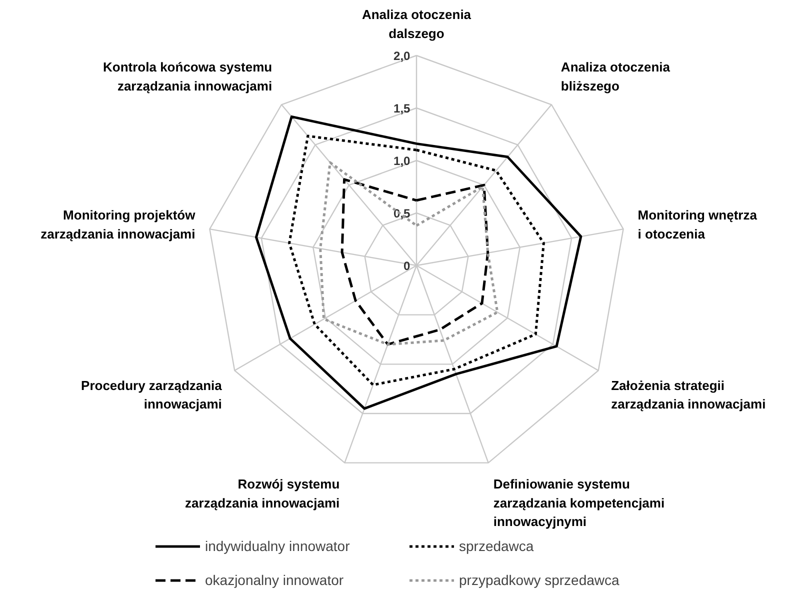 The image size is (804, 608). I want to click on legend-label: przypadkowy sprzedawca, so click(539, 580).